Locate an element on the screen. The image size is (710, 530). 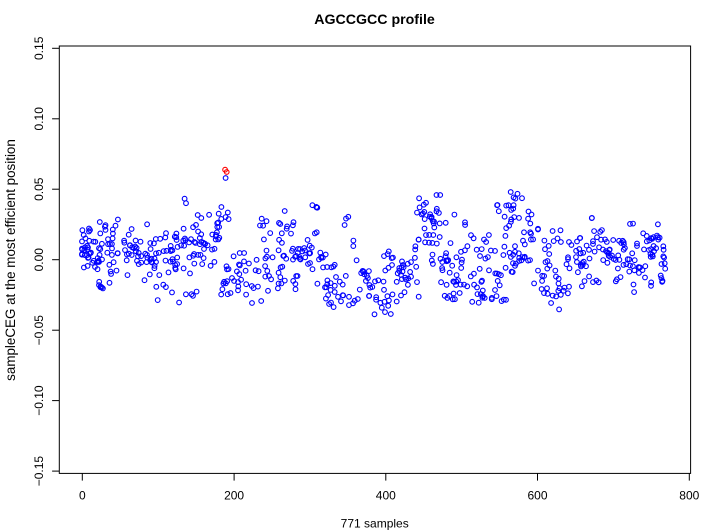
svg-text: 0.00 is located at coordinates (39, 260).